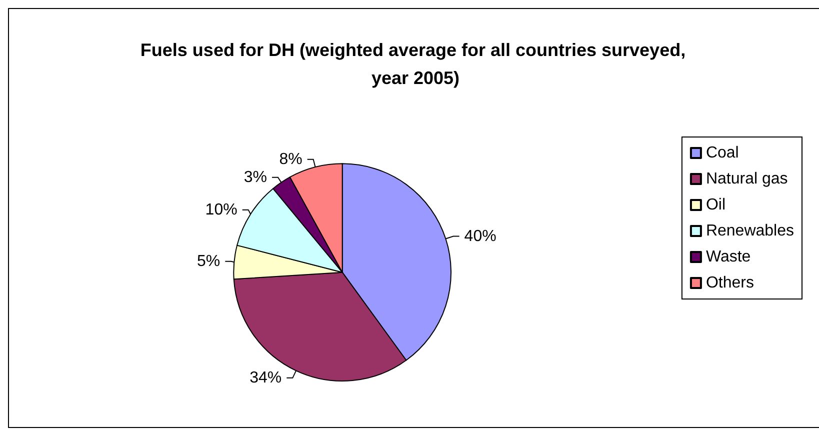 The width and height of the screenshot is (819, 431). Describe the element at coordinates (750, 231) in the screenshot. I see `legend-label: Renewables` at that location.